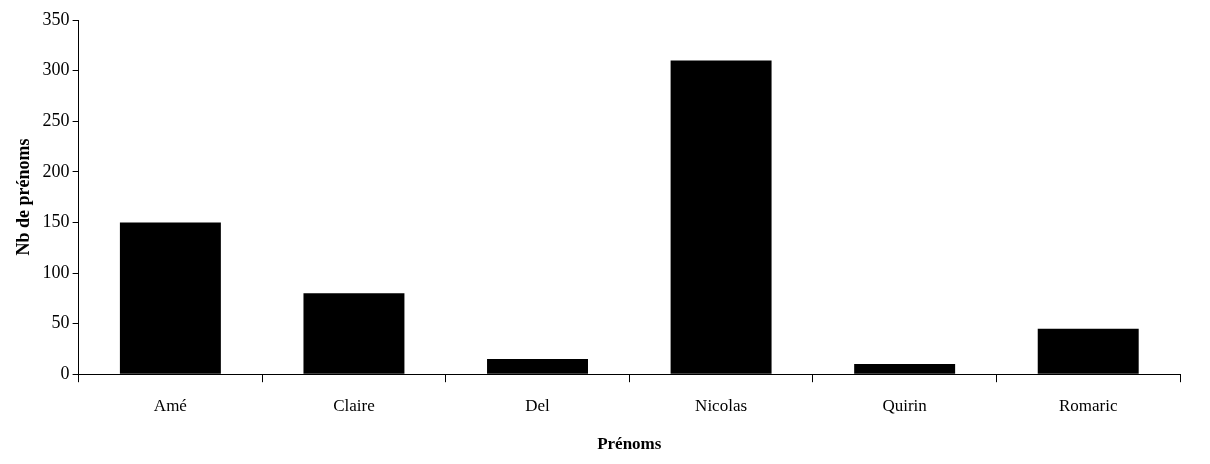  Describe the element at coordinates (56, 221) in the screenshot. I see `y-tick-label: 150` at that location.